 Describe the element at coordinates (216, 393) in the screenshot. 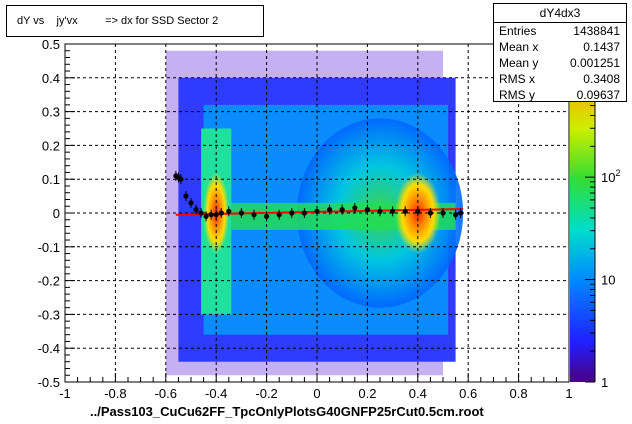

I see `x-tick-label: -0.4` at that location.